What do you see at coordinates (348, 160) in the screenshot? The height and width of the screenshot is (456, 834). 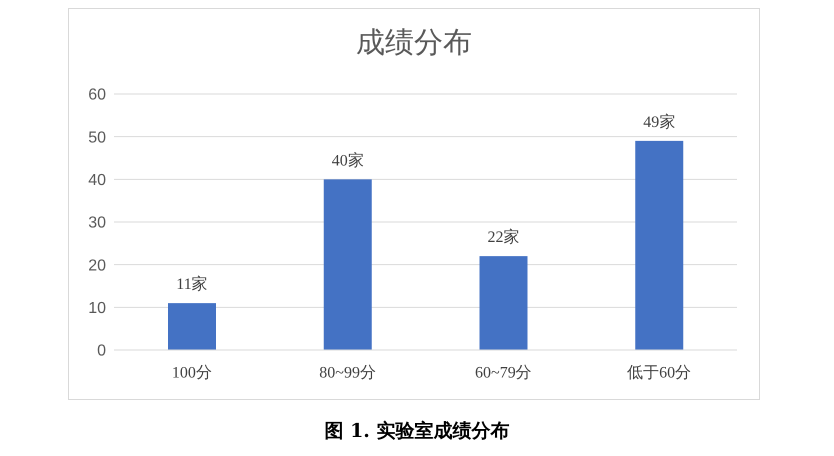 I see `data-label: 40家` at bounding box center [348, 160].